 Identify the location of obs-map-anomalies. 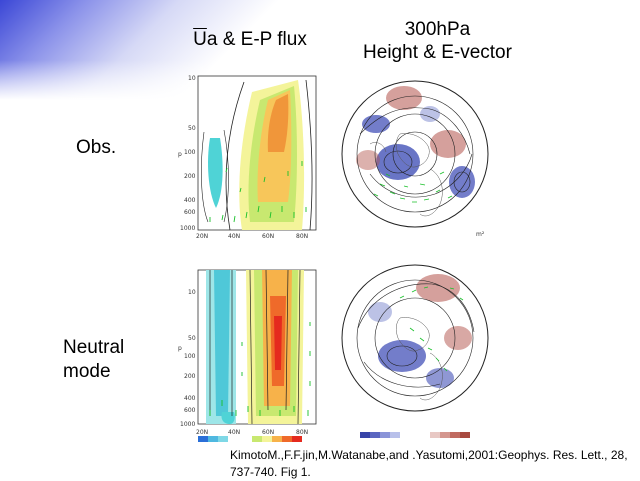
(415, 142).